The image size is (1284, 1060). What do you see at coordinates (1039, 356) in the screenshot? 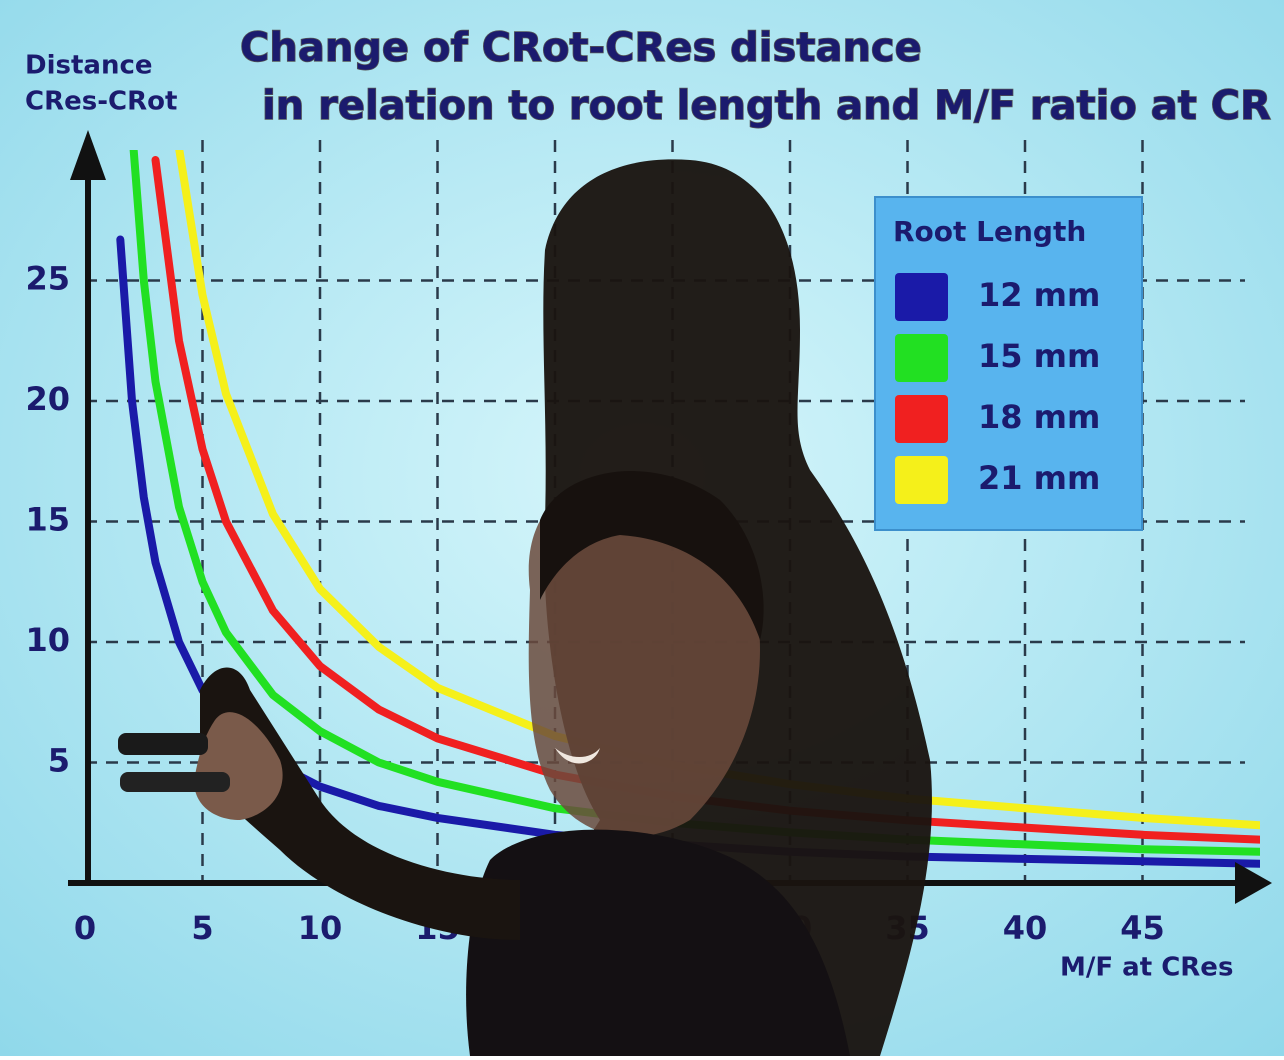
I see `legend-label: 15 mm` at bounding box center [1039, 356].